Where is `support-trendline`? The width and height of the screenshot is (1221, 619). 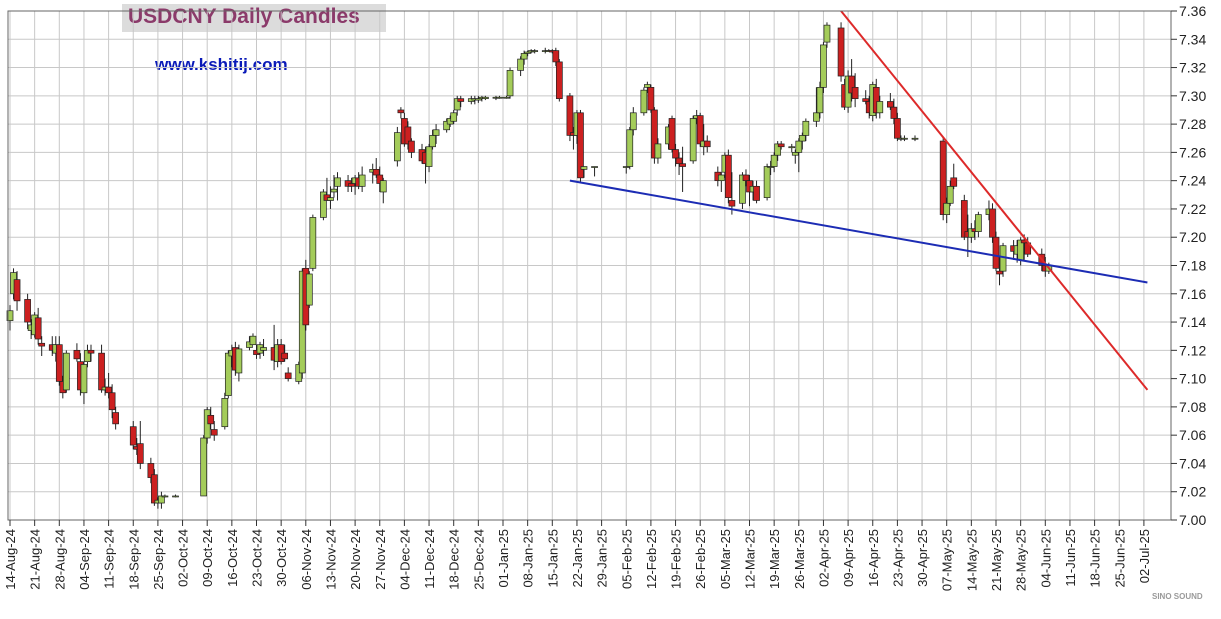 support-trendline is located at coordinates (858, 231).